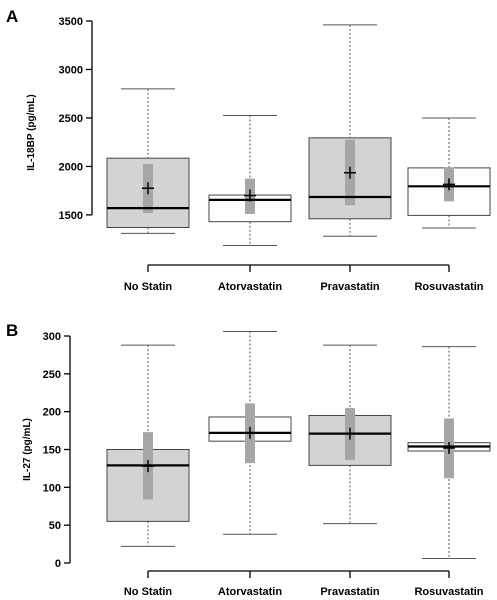 This screenshot has width=497, height=600. I want to click on y-tick-label: 50, so click(55, 526).